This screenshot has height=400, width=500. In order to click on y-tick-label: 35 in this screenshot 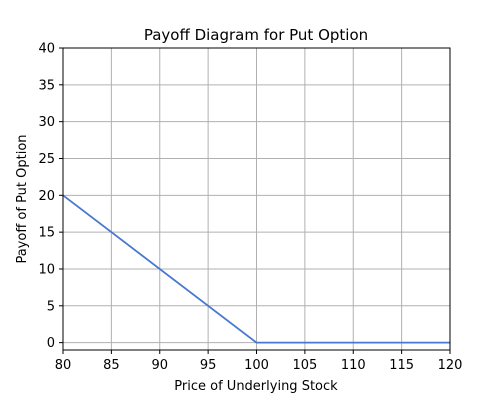, I will do `click(46, 85)`.